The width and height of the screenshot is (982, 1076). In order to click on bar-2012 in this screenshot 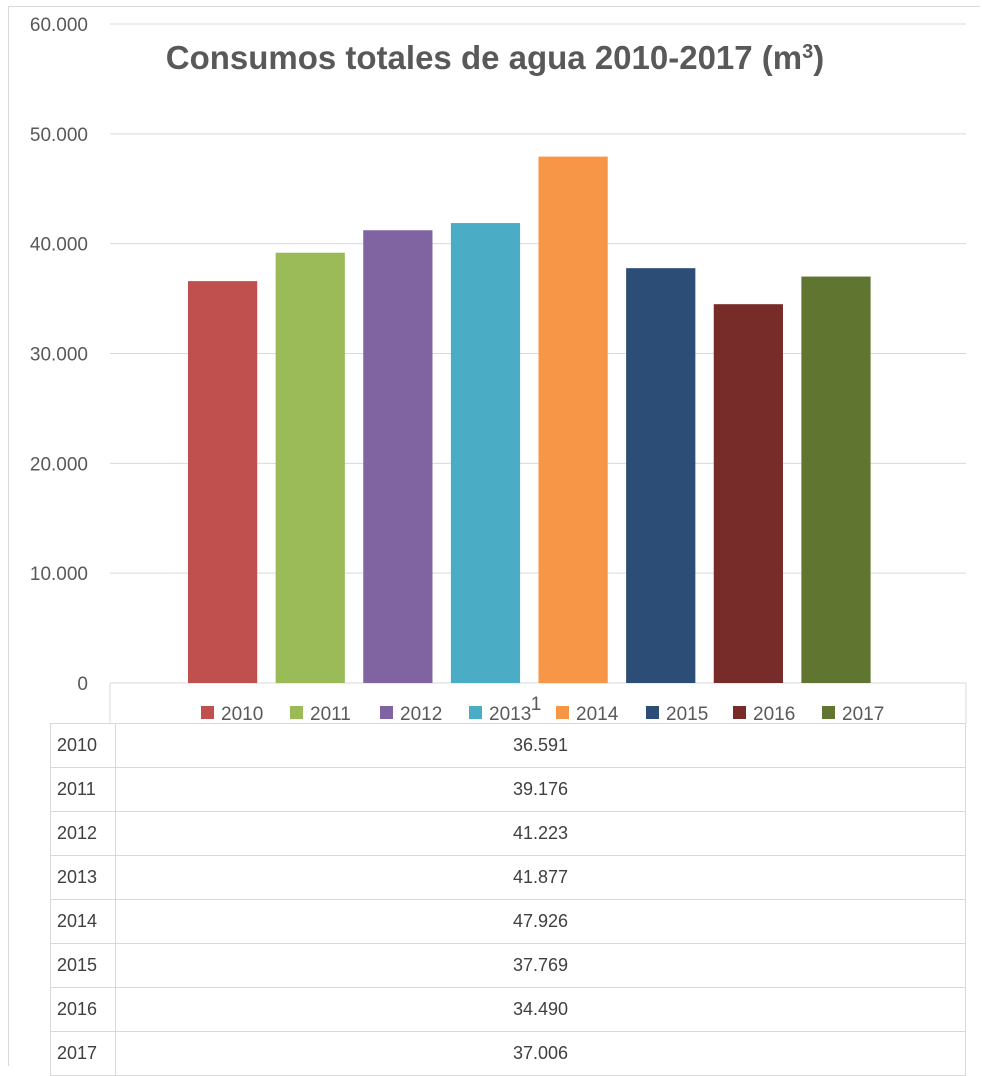, I will do `click(398, 456)`.